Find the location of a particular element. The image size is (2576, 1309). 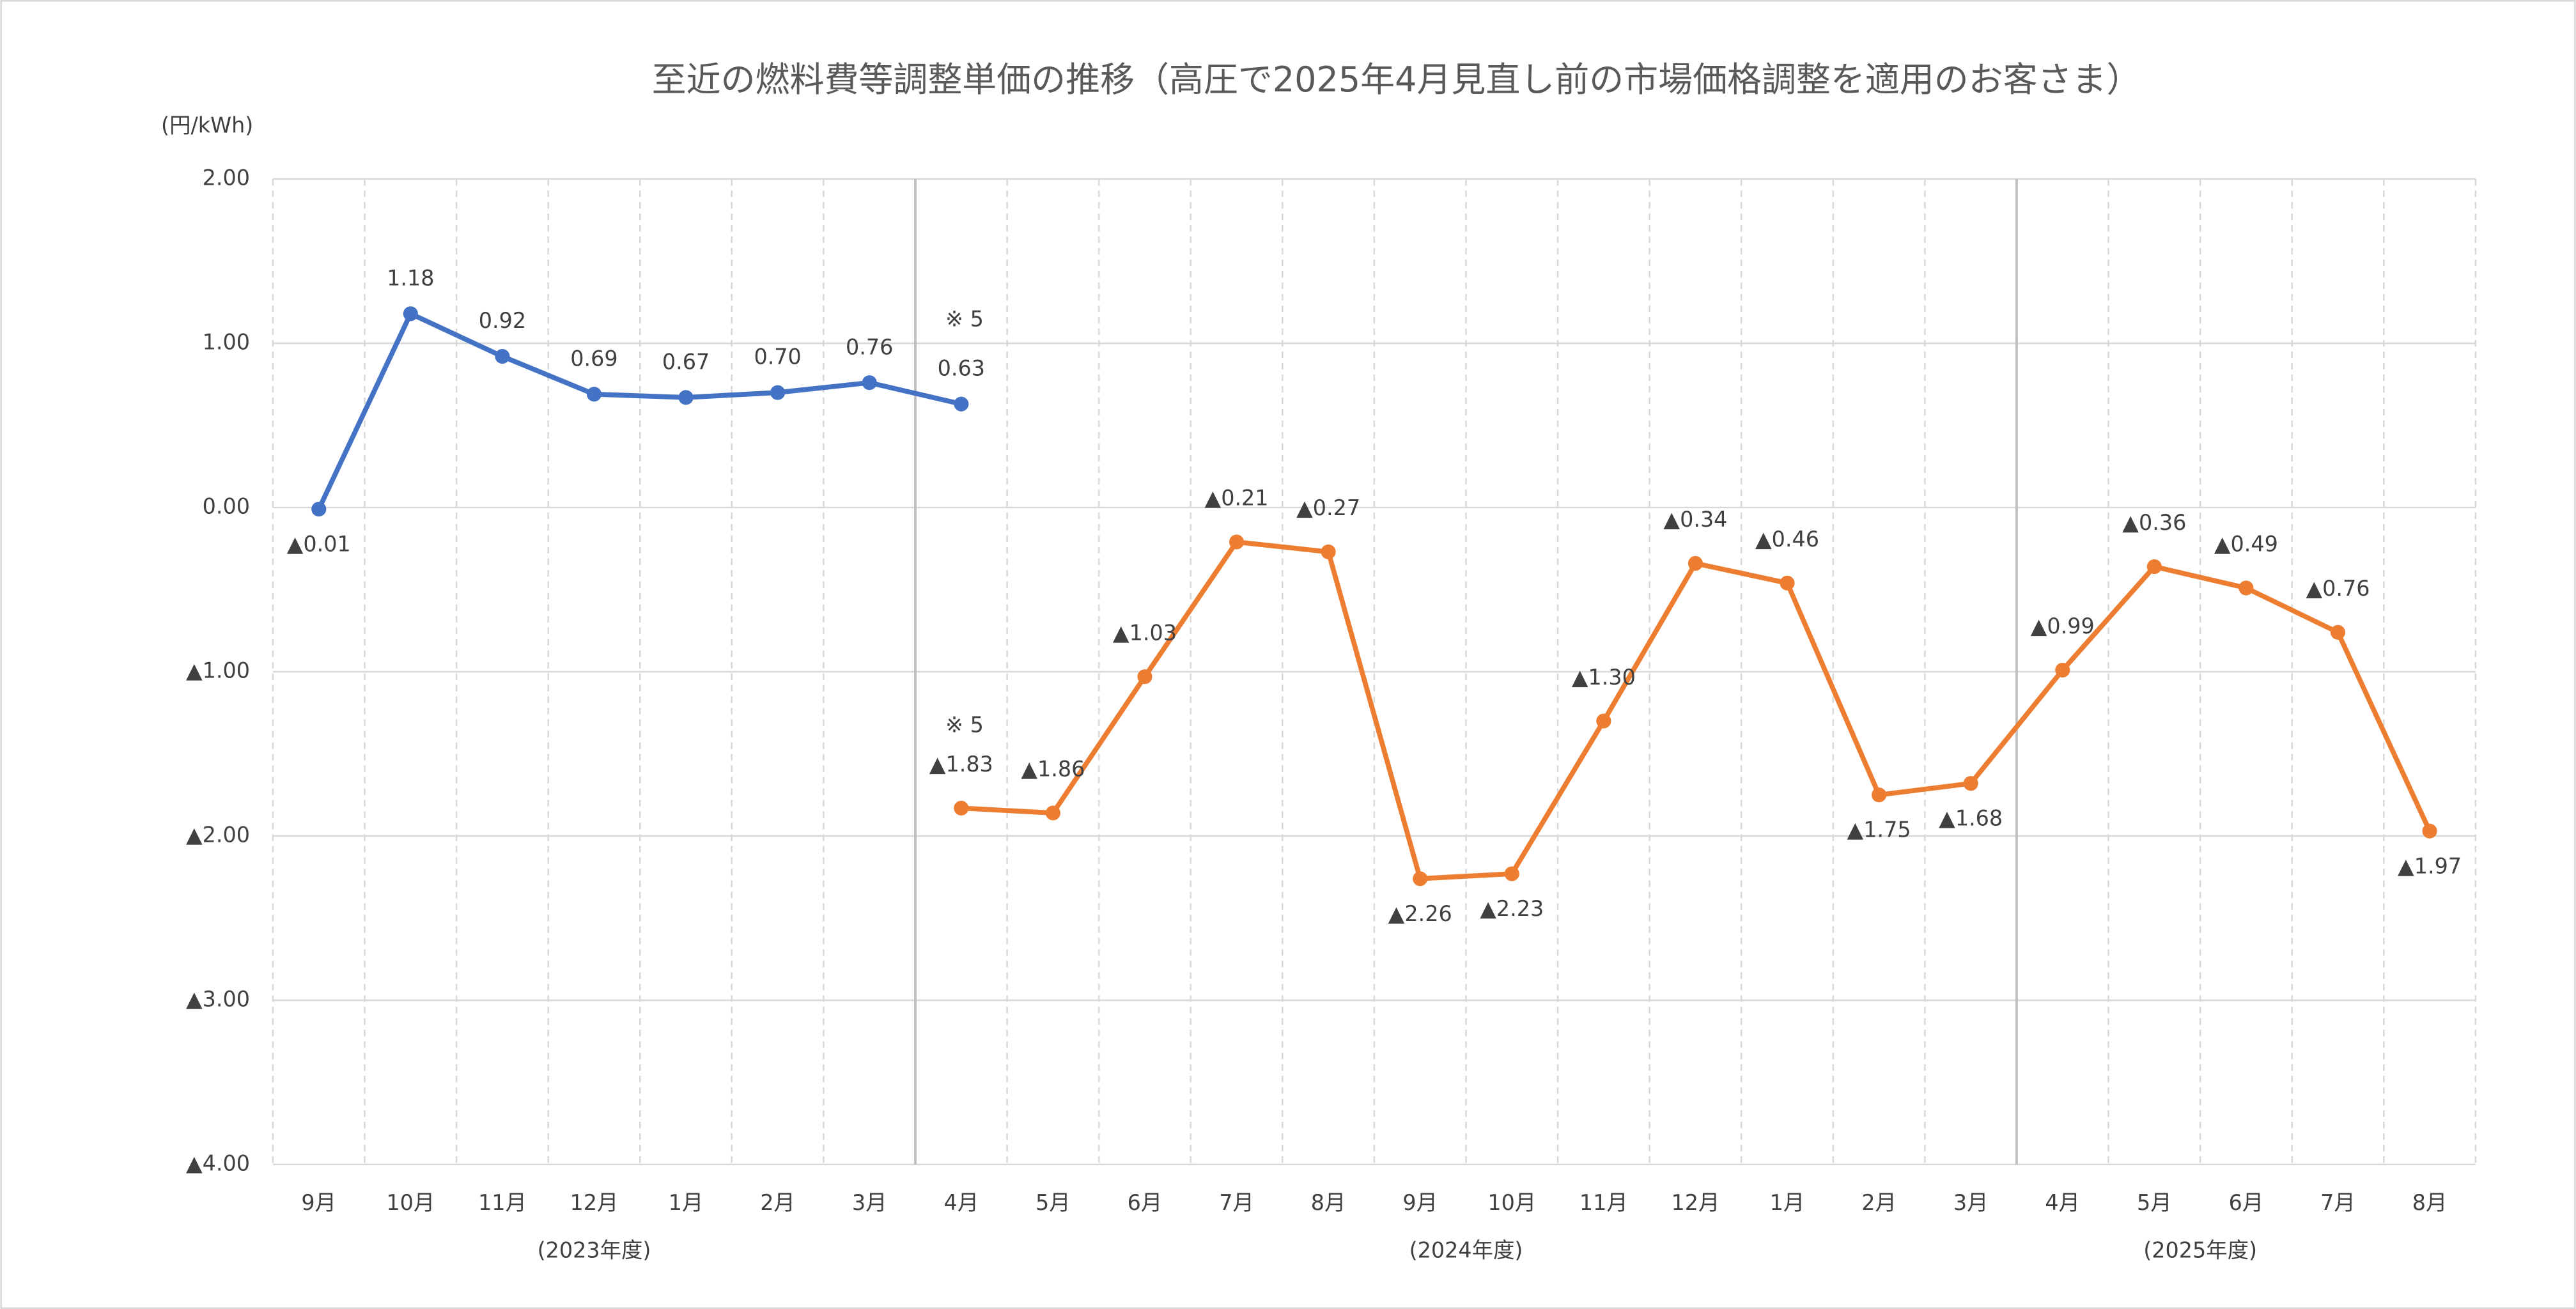

data-label: ▲0.36 is located at coordinates (2154, 522).